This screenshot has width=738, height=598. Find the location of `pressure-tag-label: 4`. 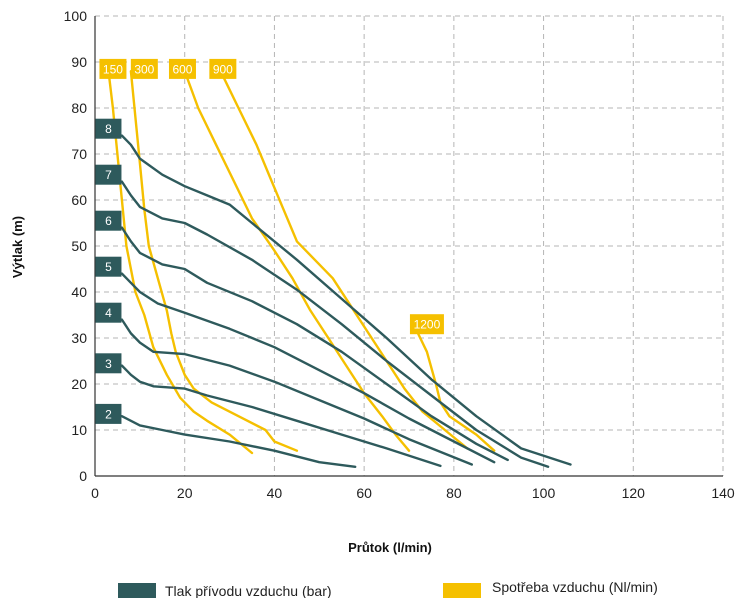

pressure-tag-label: 4 is located at coordinates (108, 313).